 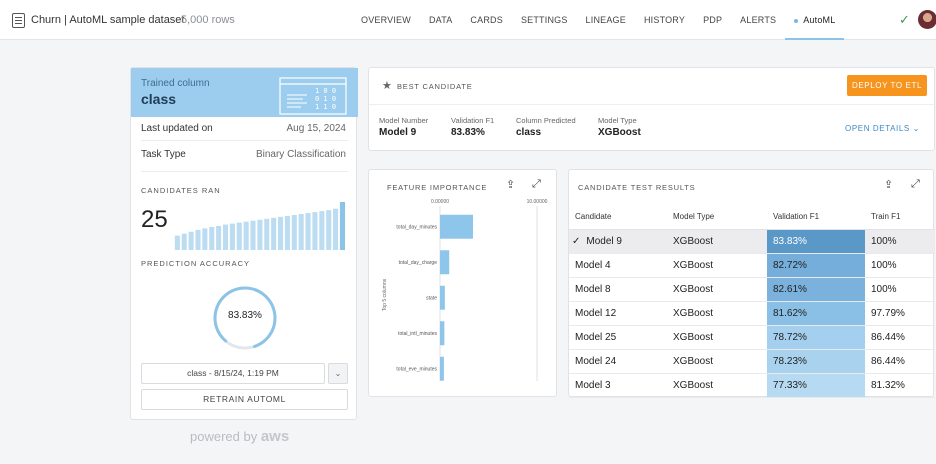 I want to click on column-header: Candidate, so click(x=618, y=217).